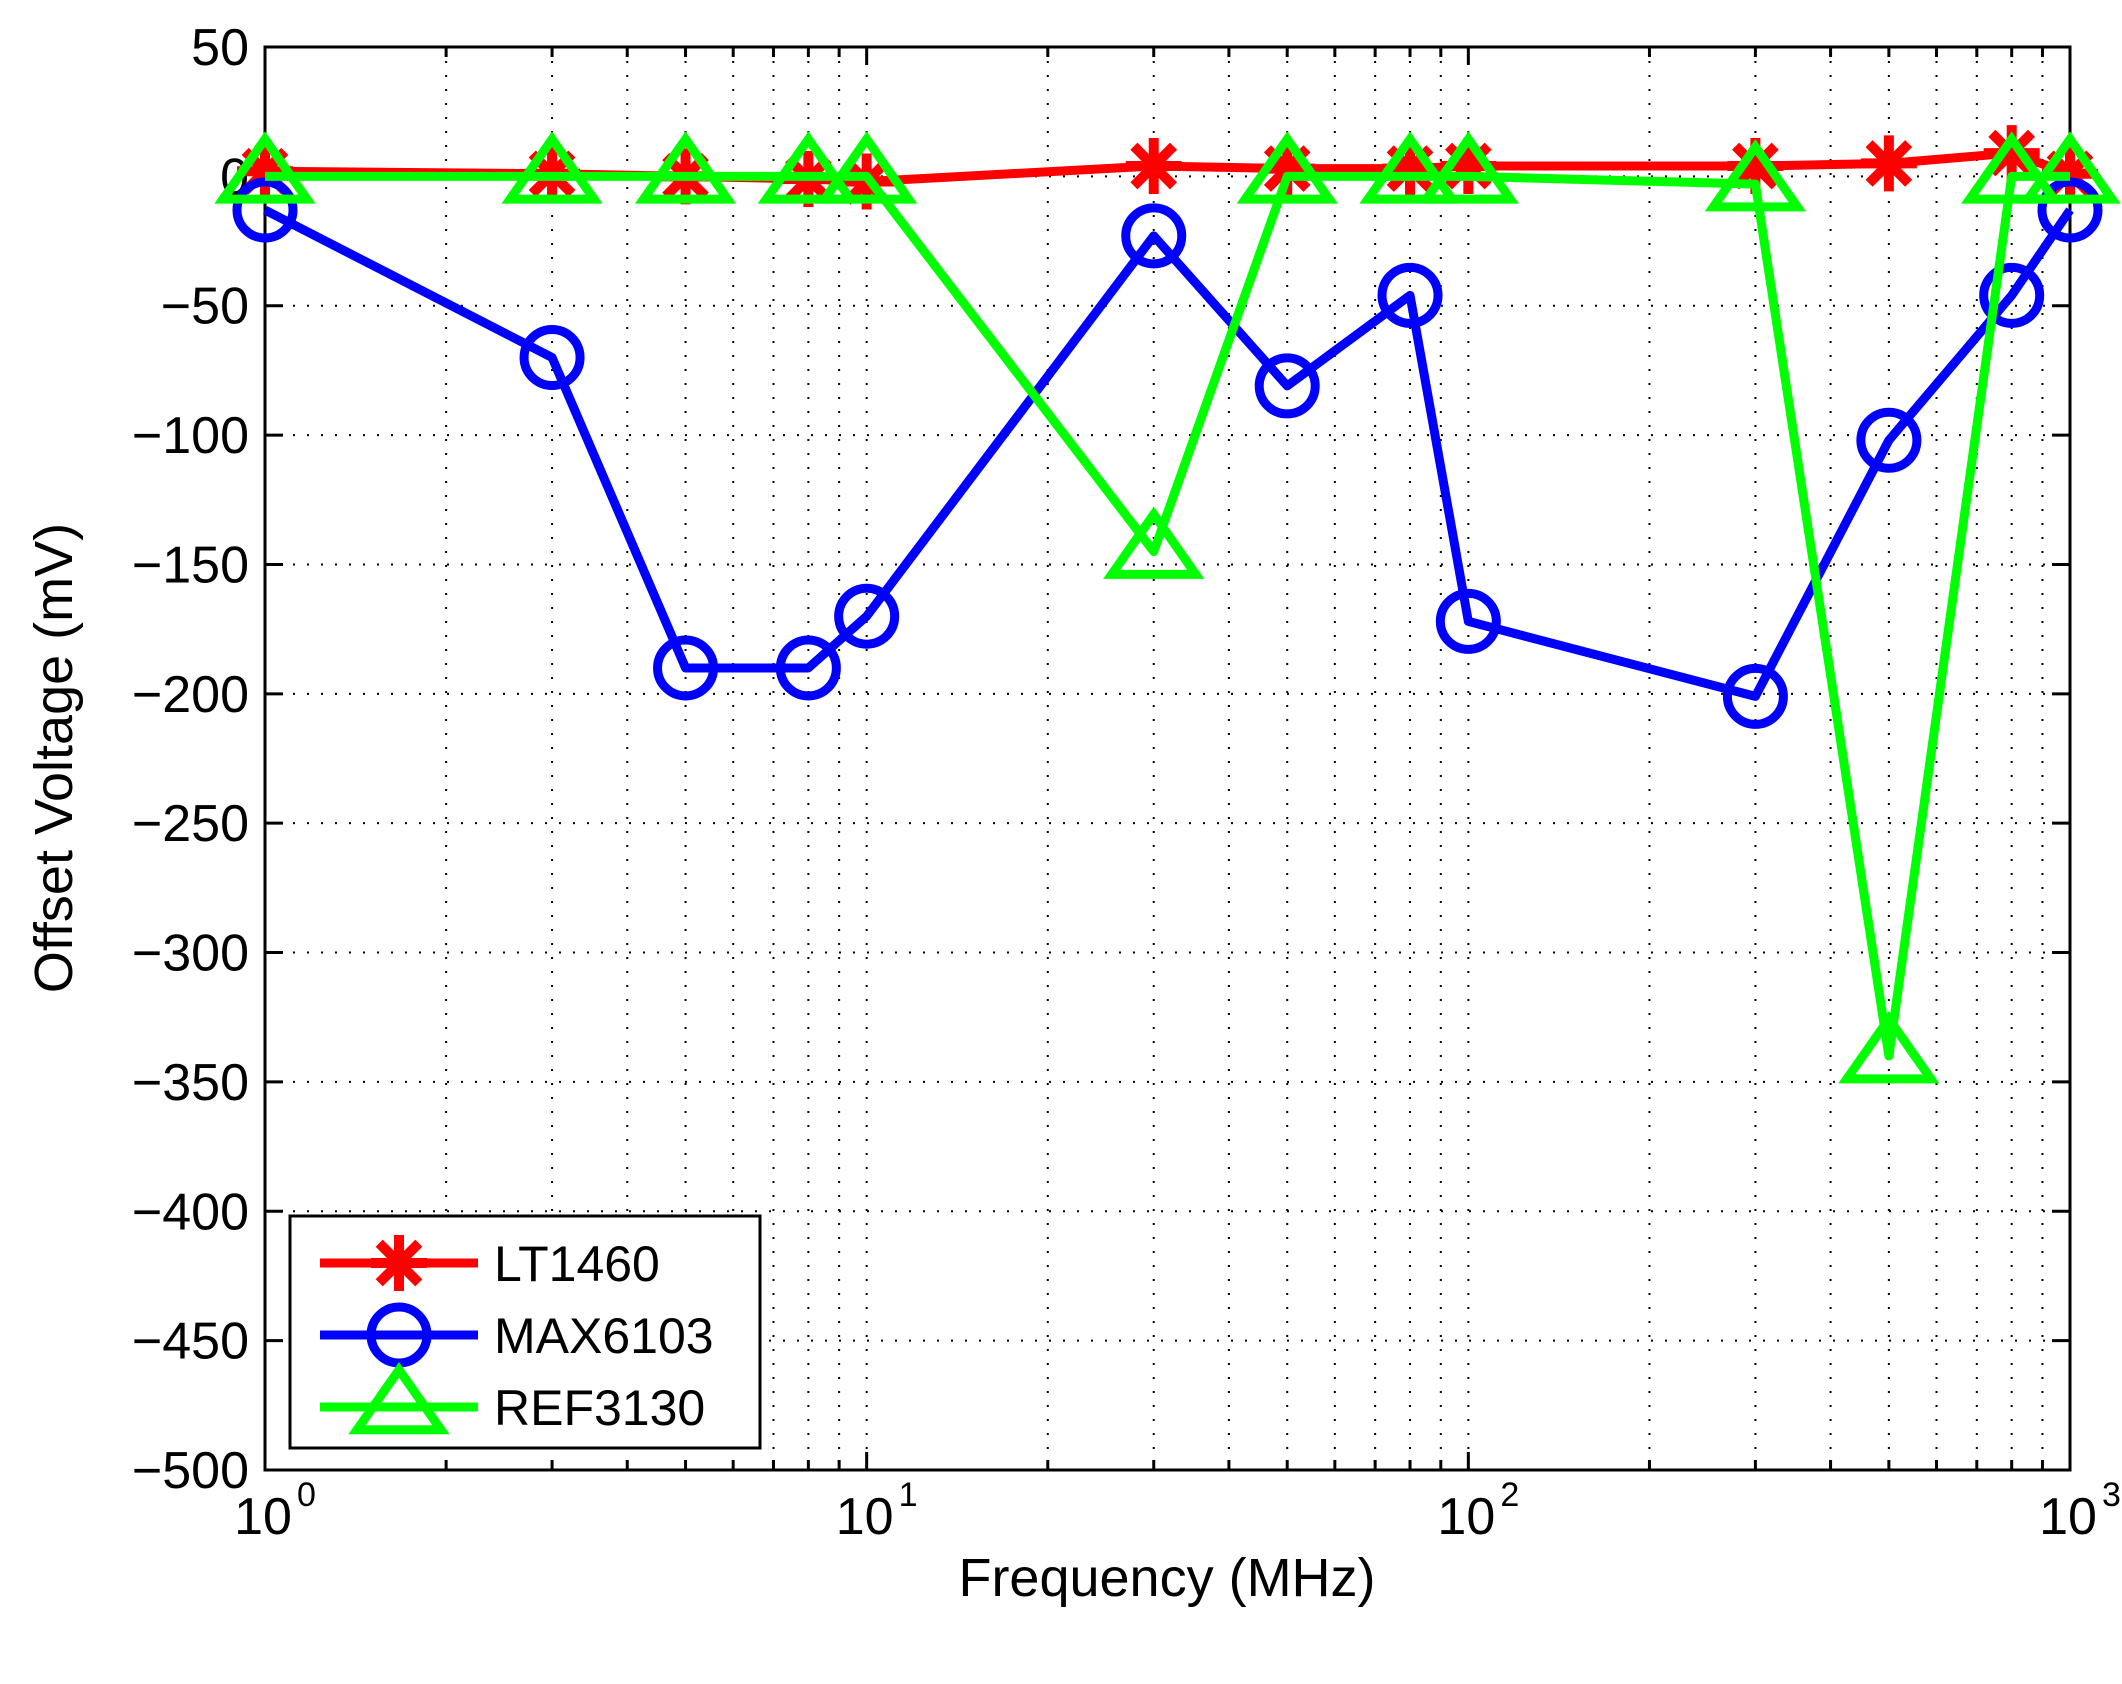  Describe the element at coordinates (306, 1495) in the screenshot. I see `x-tick-exponent: 0` at that location.